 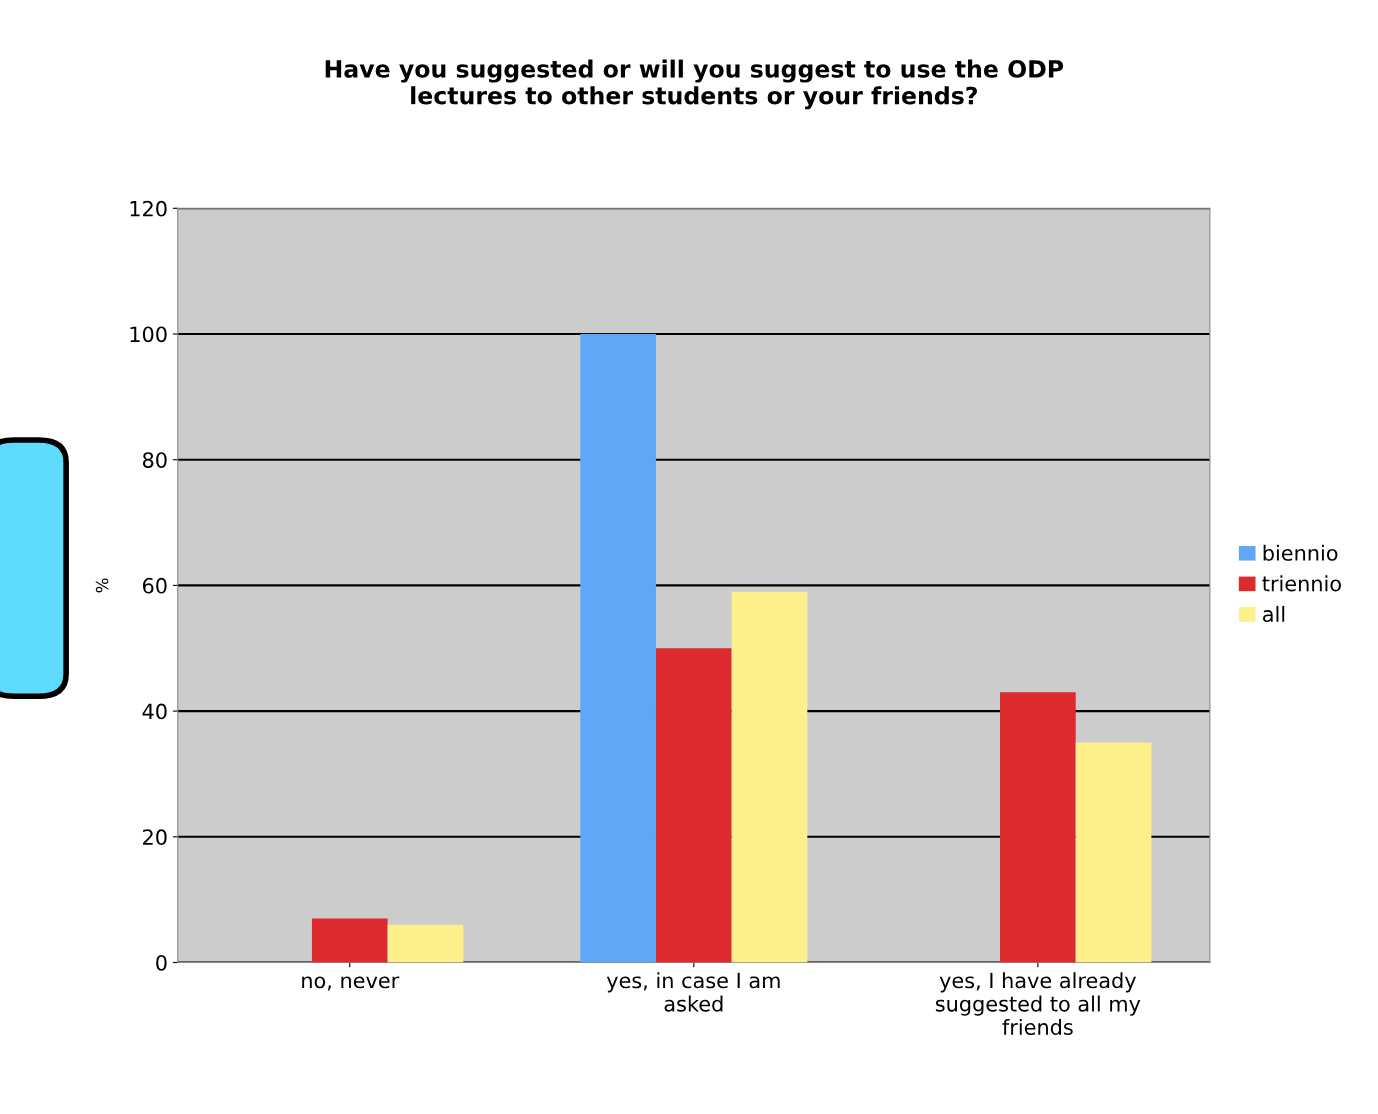 I want to click on y-tick-label: 40, so click(x=154, y=711).